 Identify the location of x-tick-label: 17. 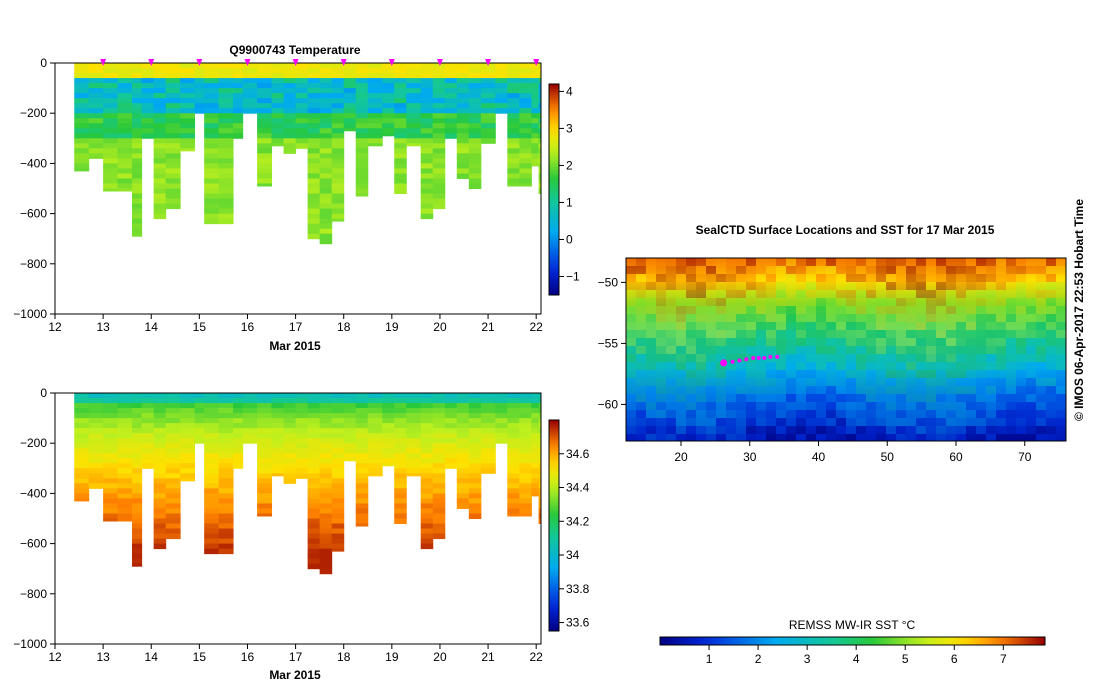
(296, 327).